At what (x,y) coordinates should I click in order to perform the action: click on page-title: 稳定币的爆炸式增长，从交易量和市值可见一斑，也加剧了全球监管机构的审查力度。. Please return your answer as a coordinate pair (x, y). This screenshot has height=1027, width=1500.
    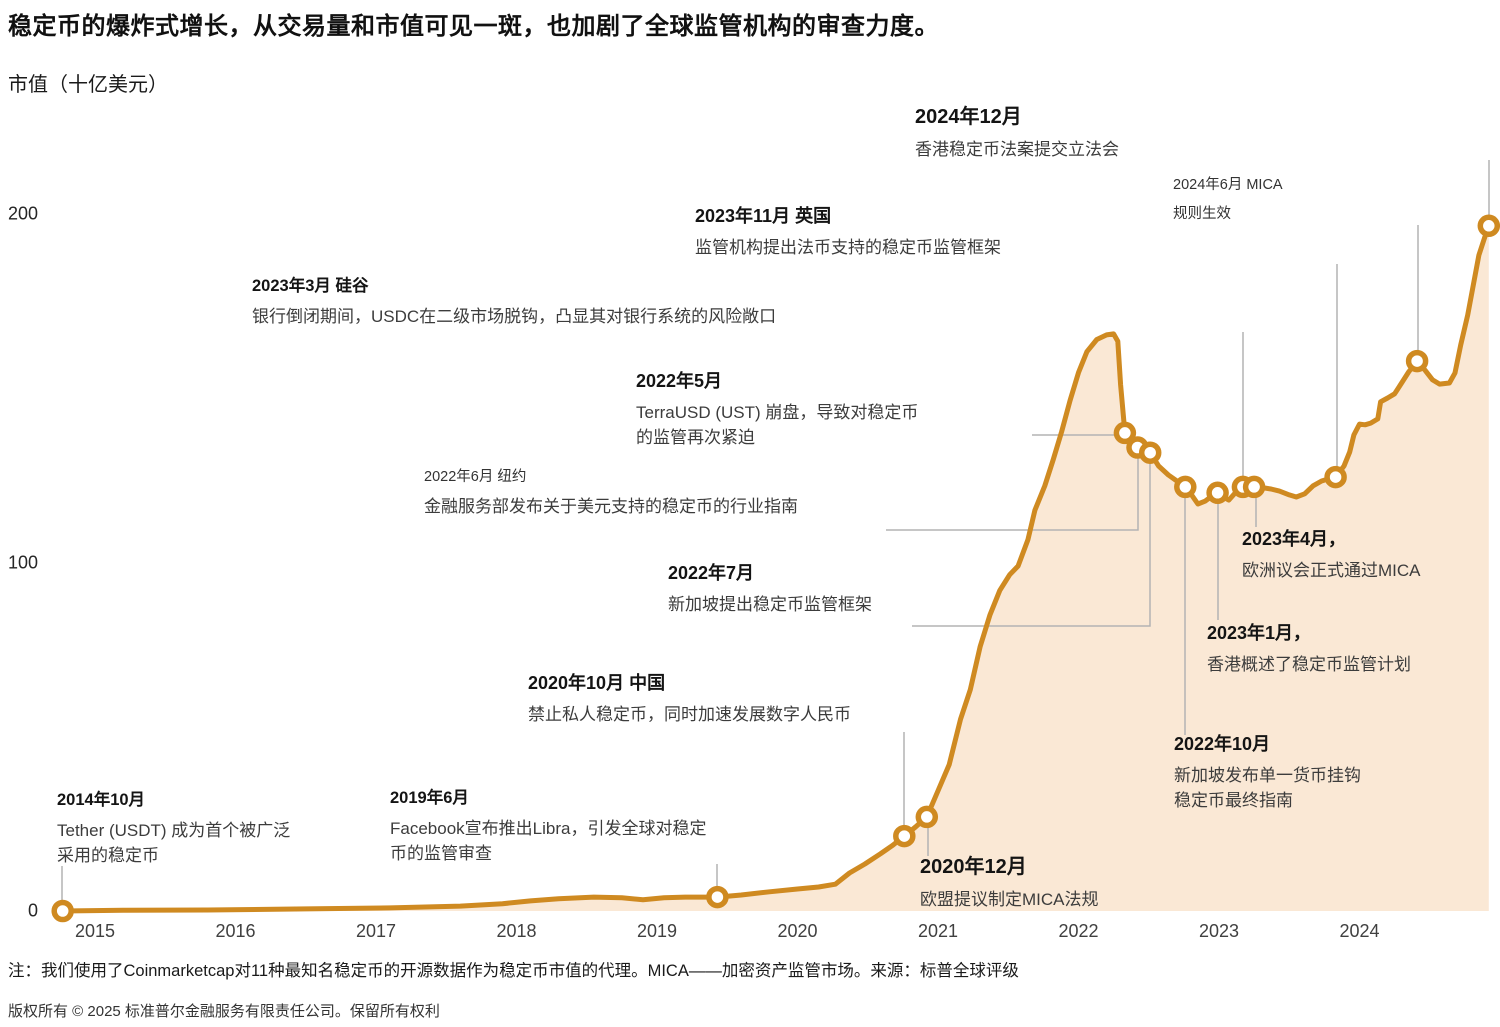
    Looking at the image, I should click on (473, 26).